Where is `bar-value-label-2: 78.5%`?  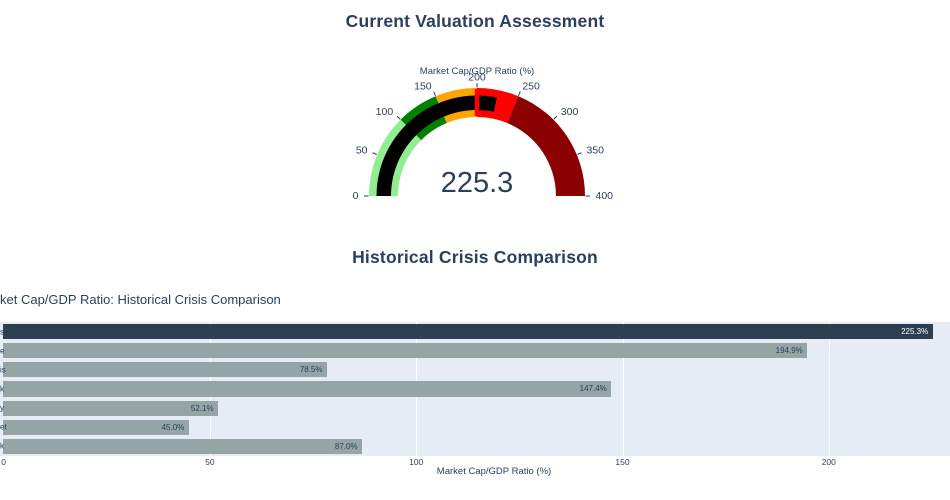
bar-value-label-2: 78.5% is located at coordinates (311, 370).